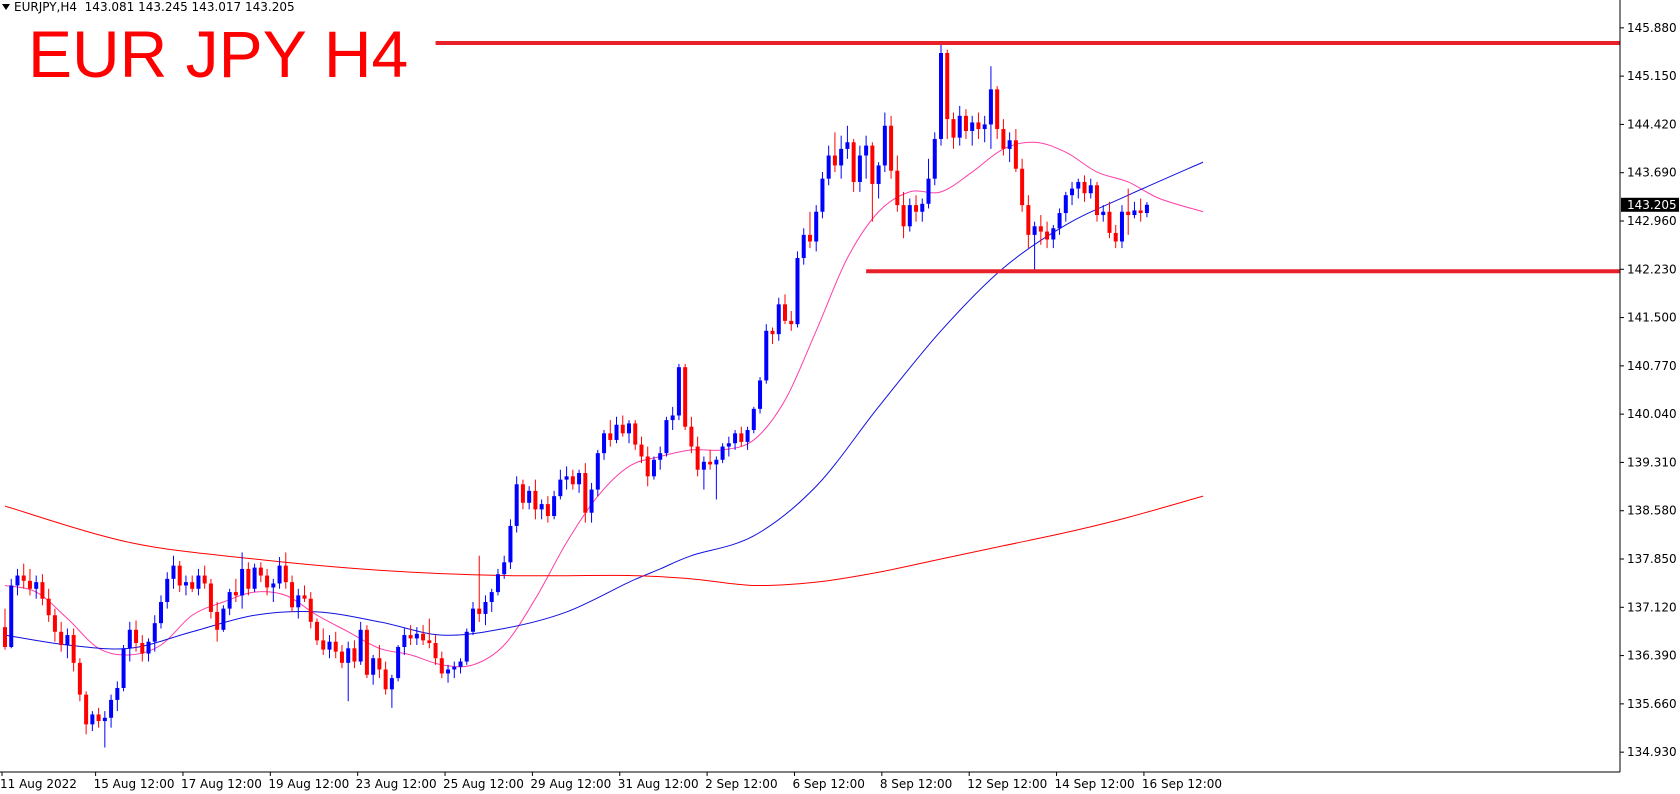  Describe the element at coordinates (570, 784) in the screenshot. I see `x-tick-label: 29 Aug 12:00` at that location.